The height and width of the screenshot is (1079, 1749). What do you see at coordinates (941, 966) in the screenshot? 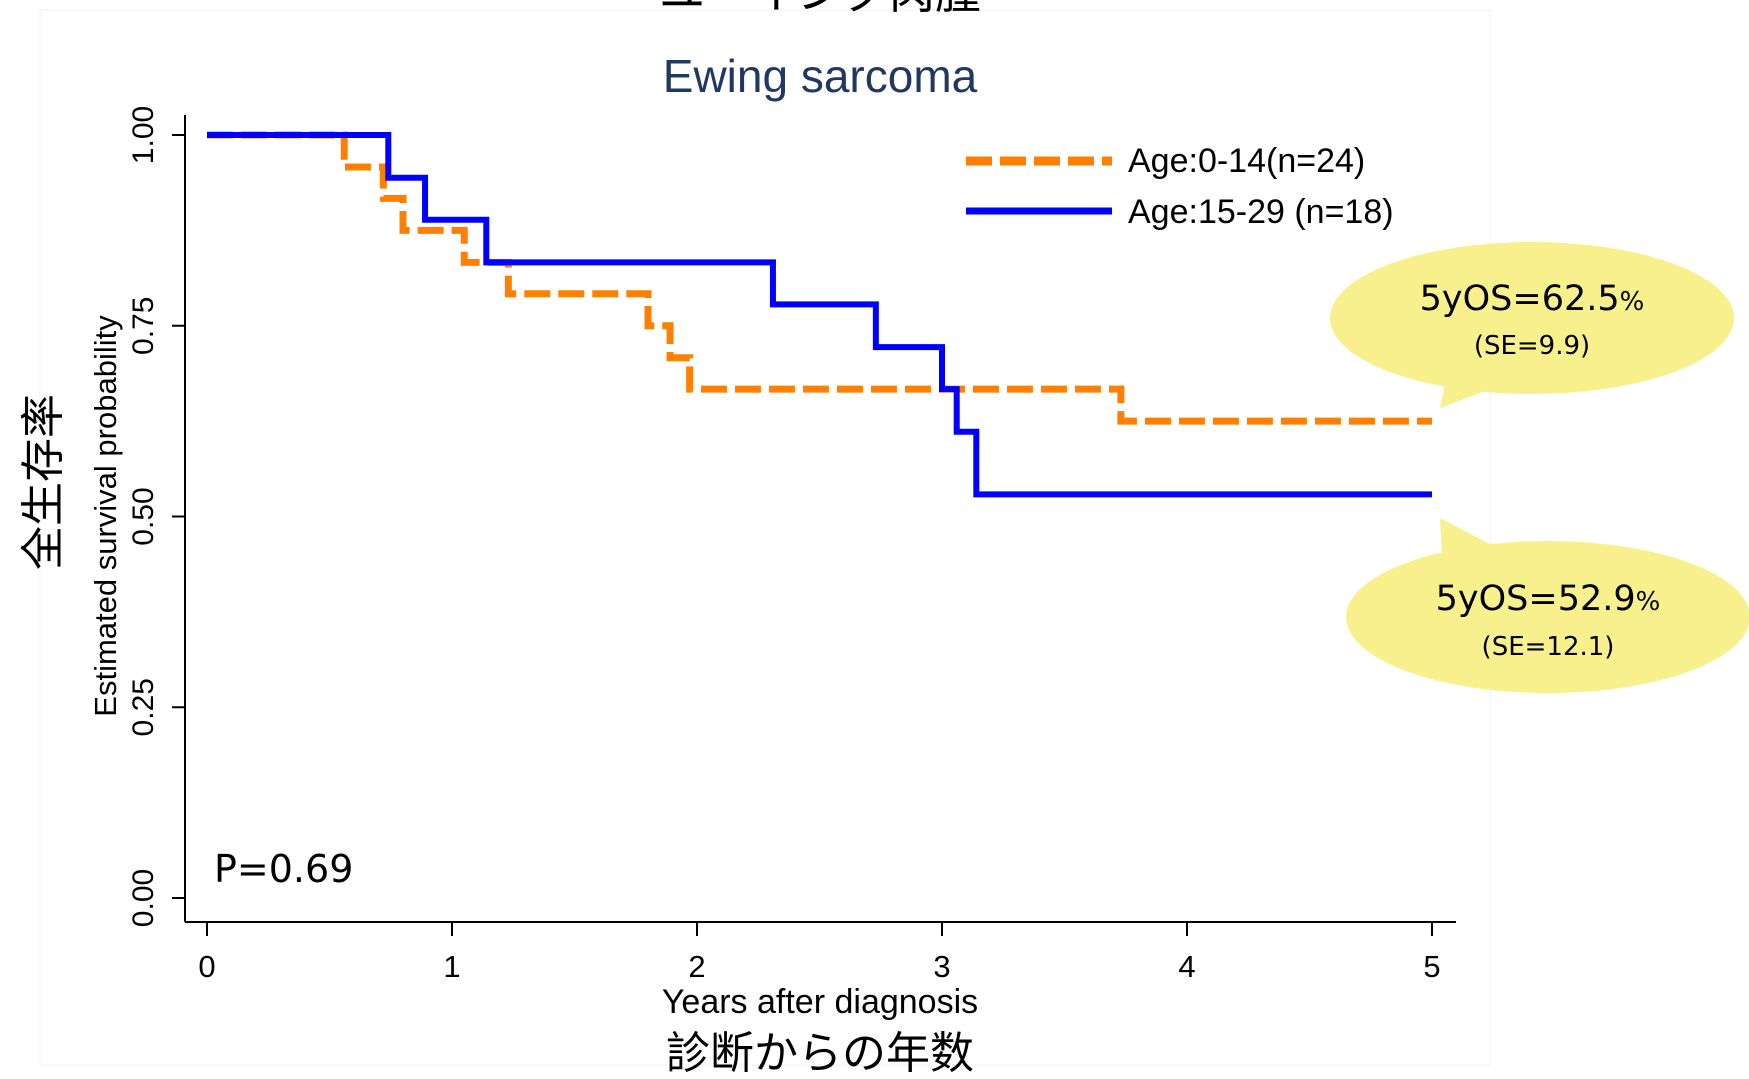
I see `x-tick-label: 3` at bounding box center [941, 966].